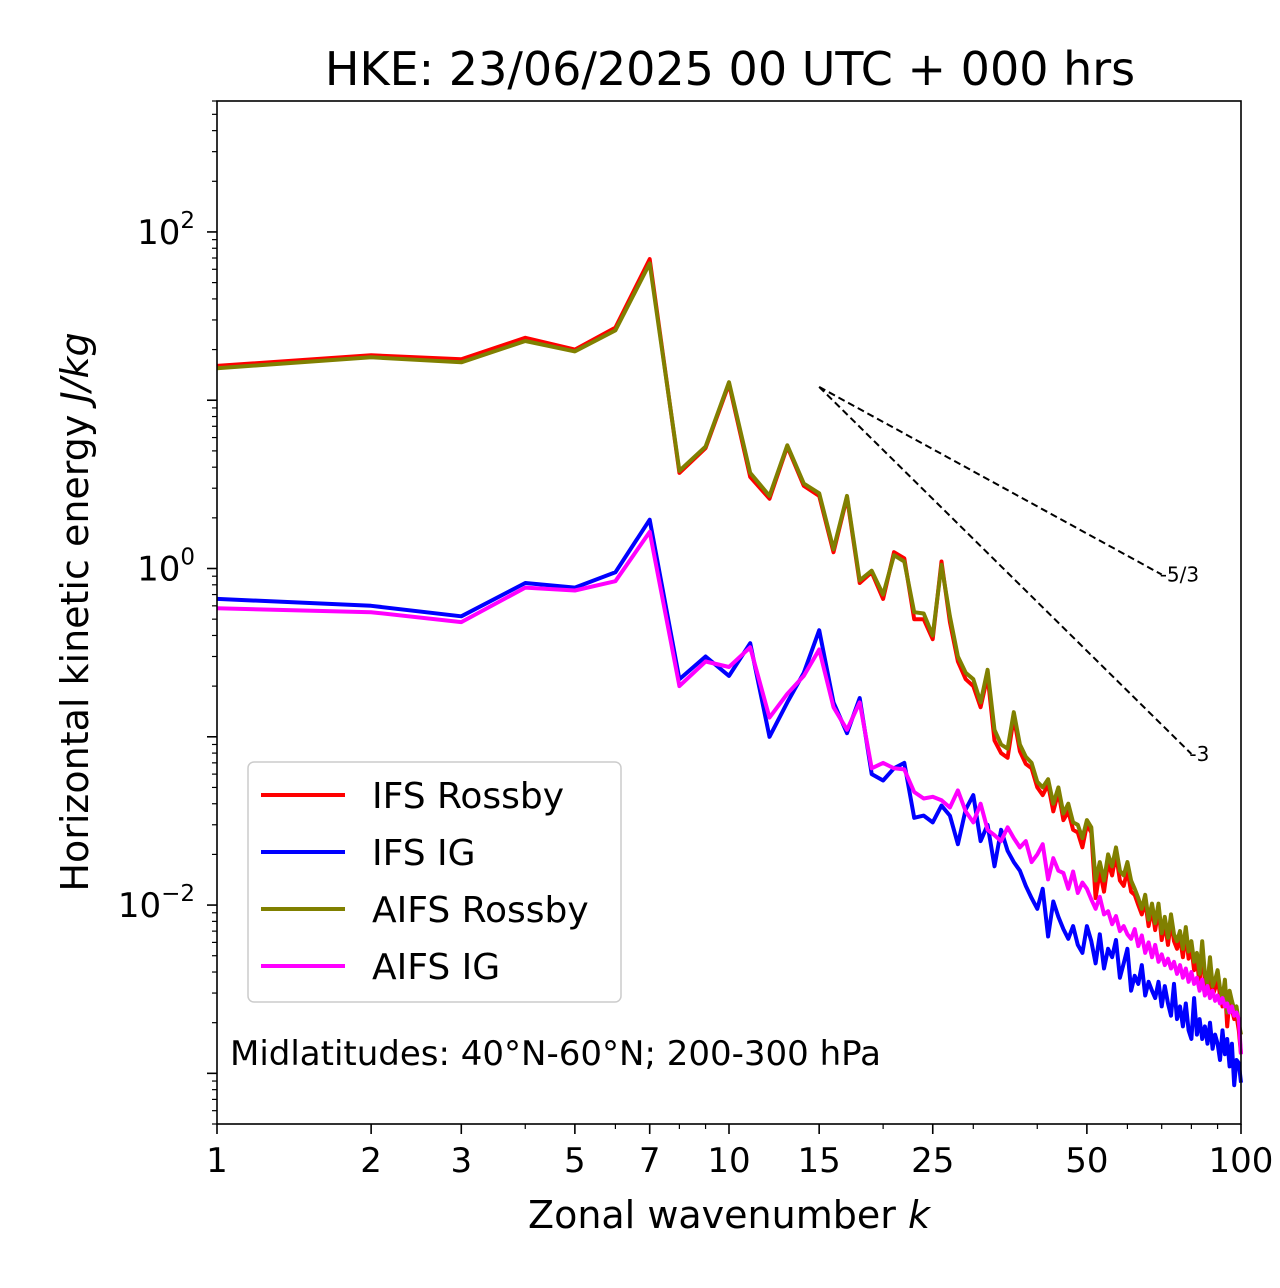 This screenshot has height=1288, width=1280. What do you see at coordinates (932, 1161) in the screenshot?
I see `x-tick-label: 25` at bounding box center [932, 1161].